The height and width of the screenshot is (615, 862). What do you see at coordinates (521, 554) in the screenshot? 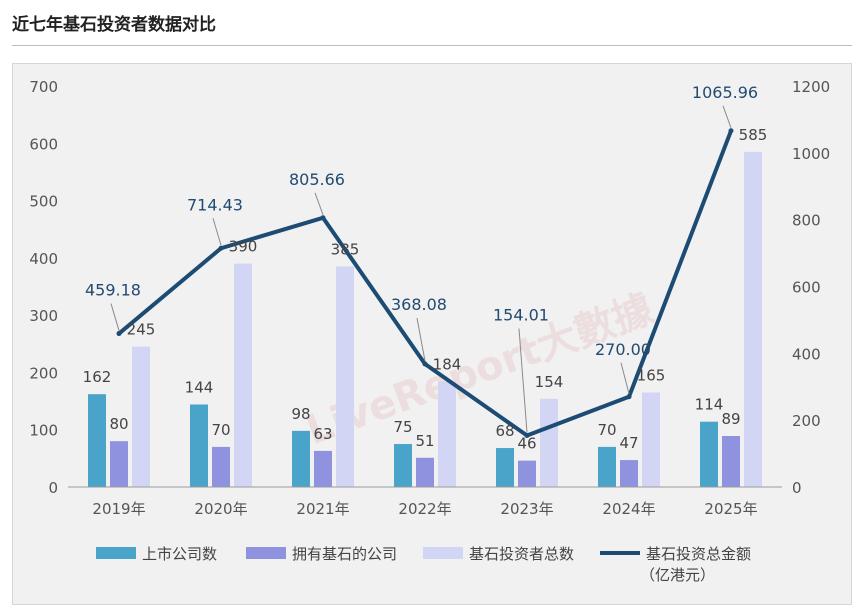
I see `legend-label: 基石投资者总数` at bounding box center [521, 554].